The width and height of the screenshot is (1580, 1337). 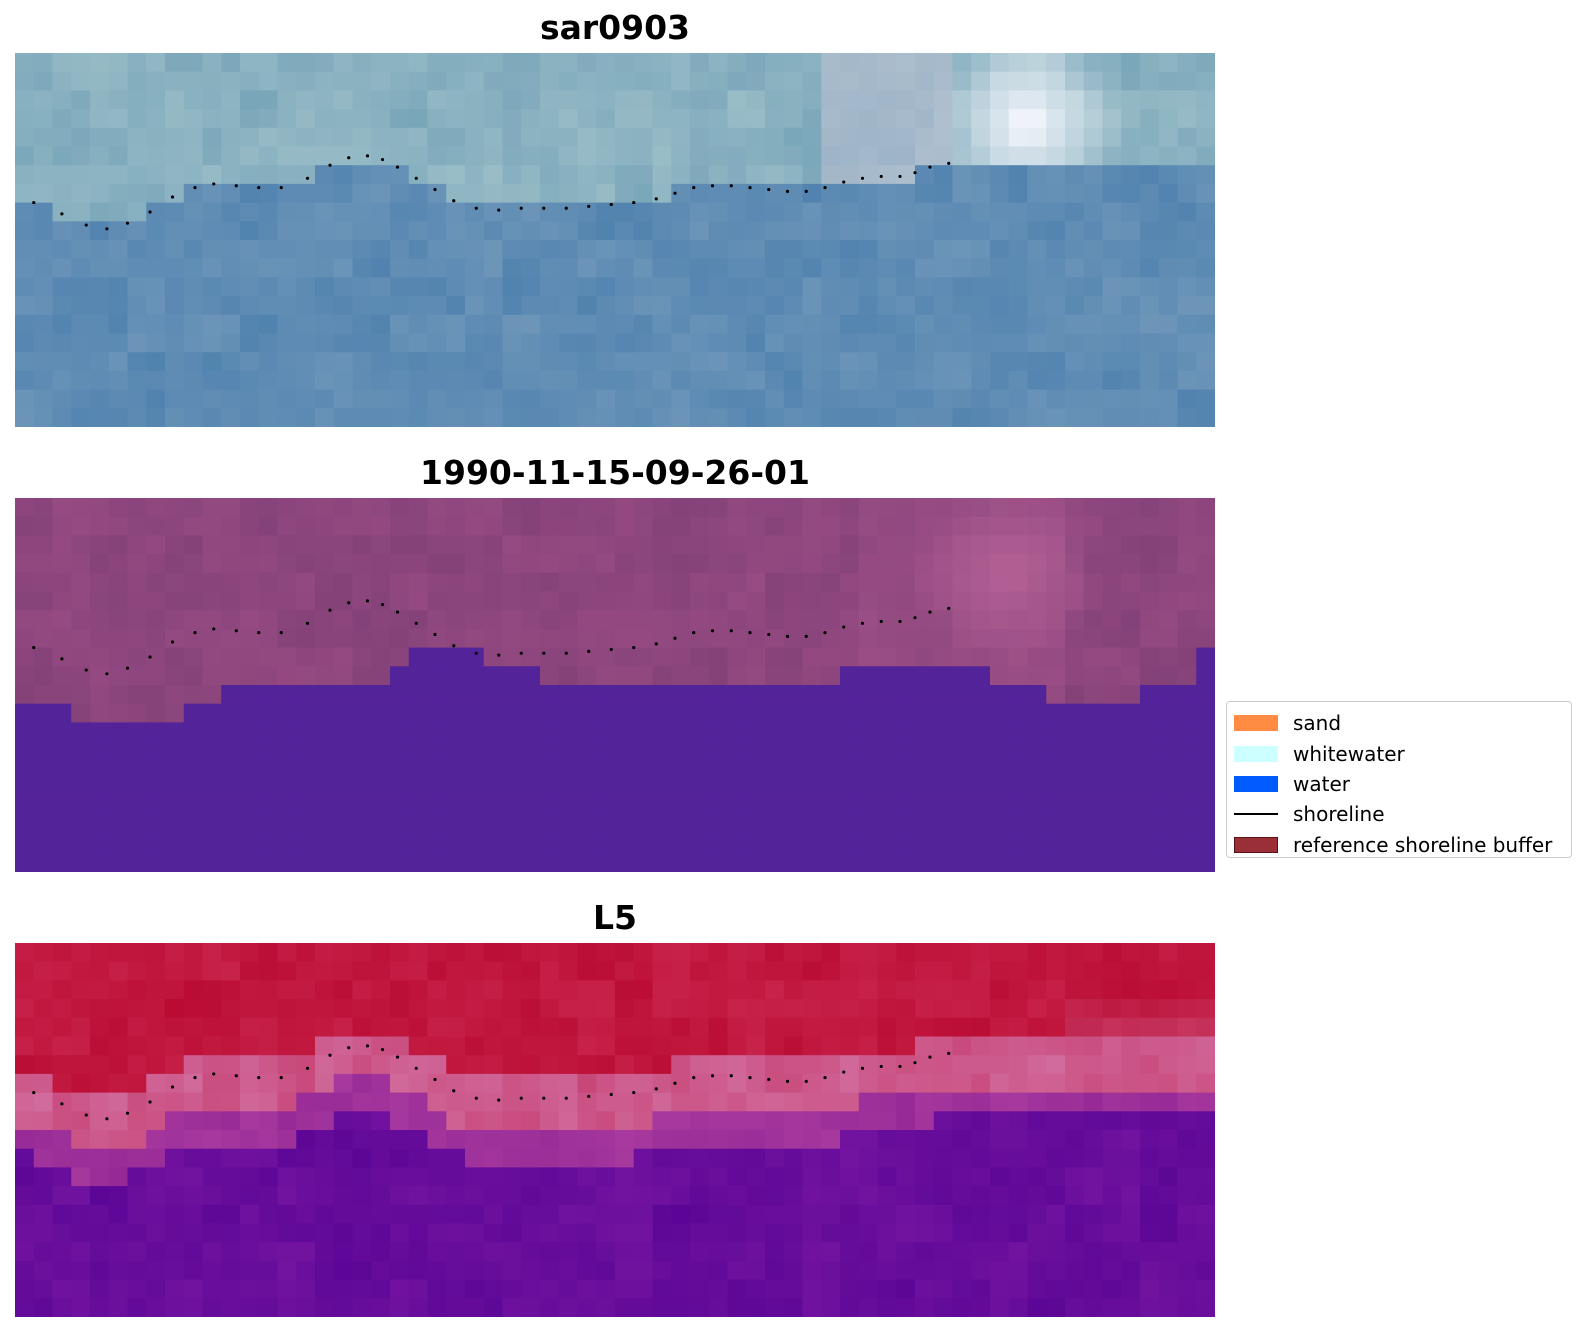 What do you see at coordinates (615, 27) in the screenshot?
I see `panel-1-title: sar0903` at bounding box center [615, 27].